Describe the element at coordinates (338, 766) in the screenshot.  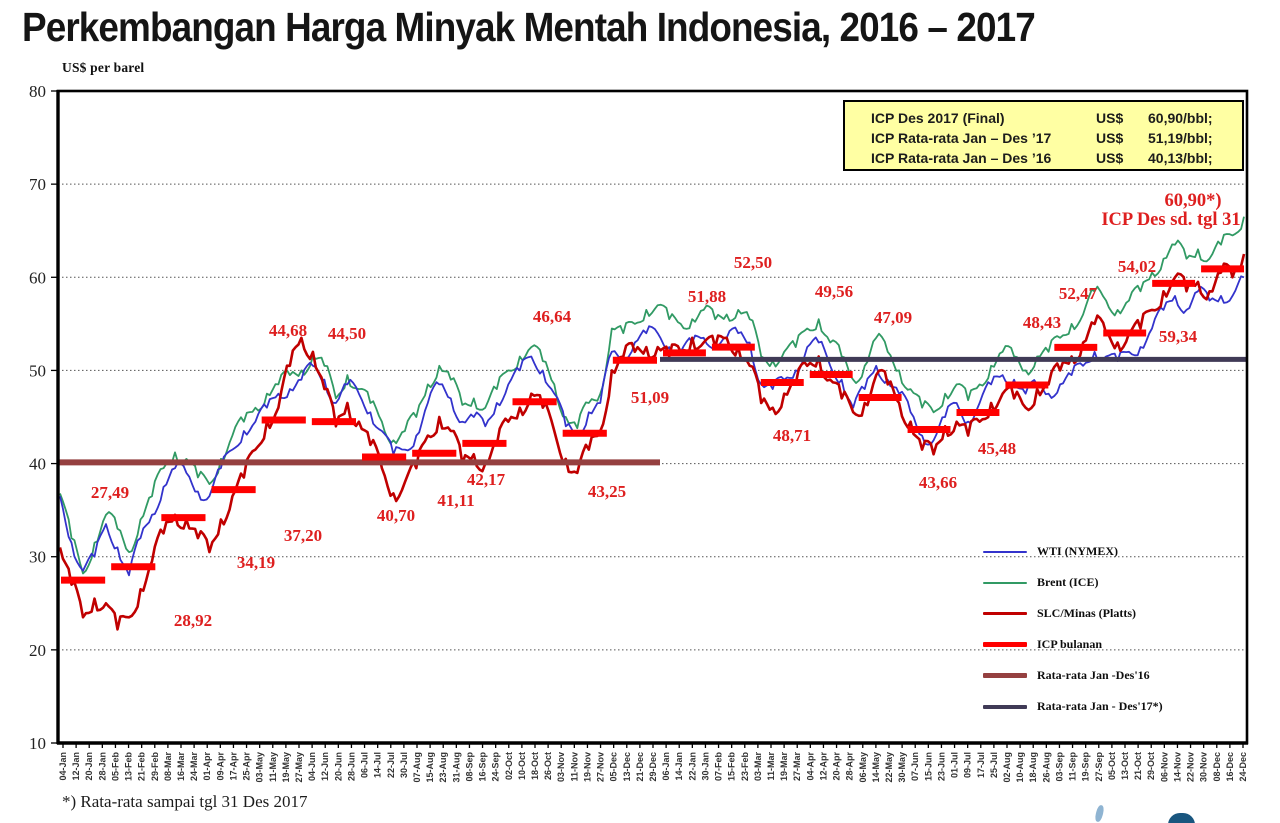
I see `x-tick-label: 20-Jun` at that location.